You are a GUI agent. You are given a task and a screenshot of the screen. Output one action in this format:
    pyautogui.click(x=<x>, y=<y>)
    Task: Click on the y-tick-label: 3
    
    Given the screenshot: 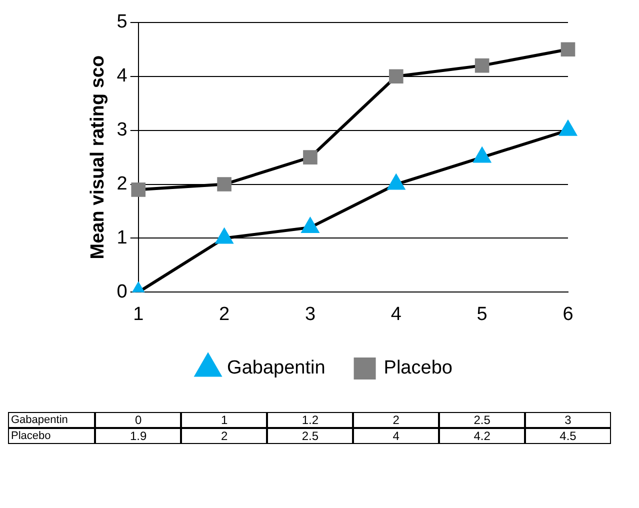 What is the action you would take?
    pyautogui.click(x=122, y=130)
    